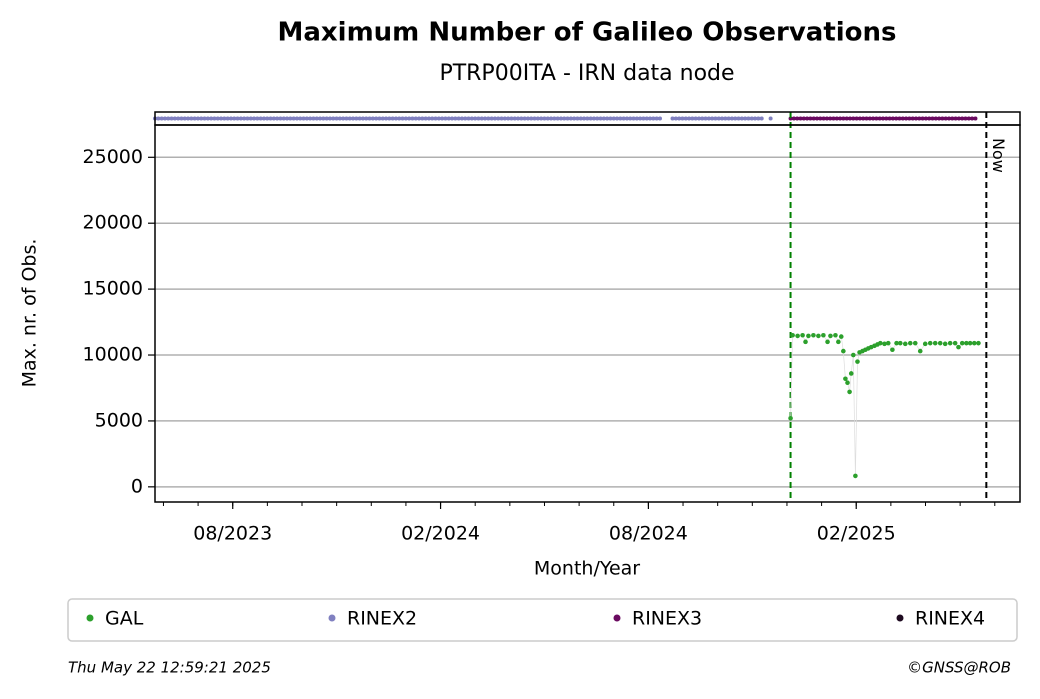 Image resolution: width=1040 pixels, height=699 pixels. Describe the element at coordinates (856, 534) in the screenshot. I see `x-tick-label: 02/2025` at that location.